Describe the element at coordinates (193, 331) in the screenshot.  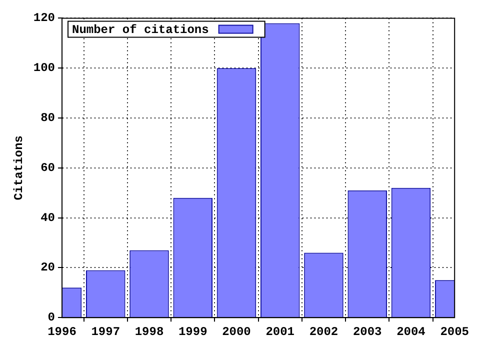
I see `x-tick-label: 1999` at that location.